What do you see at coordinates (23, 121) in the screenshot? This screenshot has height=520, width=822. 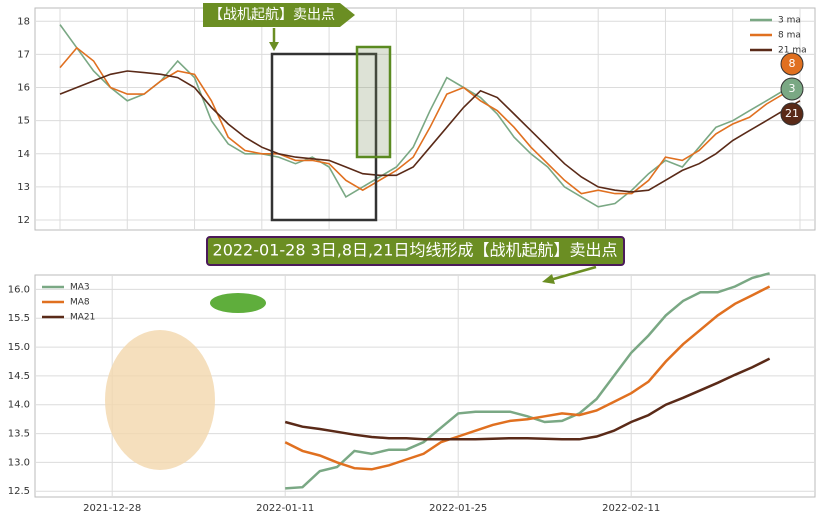 I see `y-tick-label: 15` at bounding box center [23, 121].